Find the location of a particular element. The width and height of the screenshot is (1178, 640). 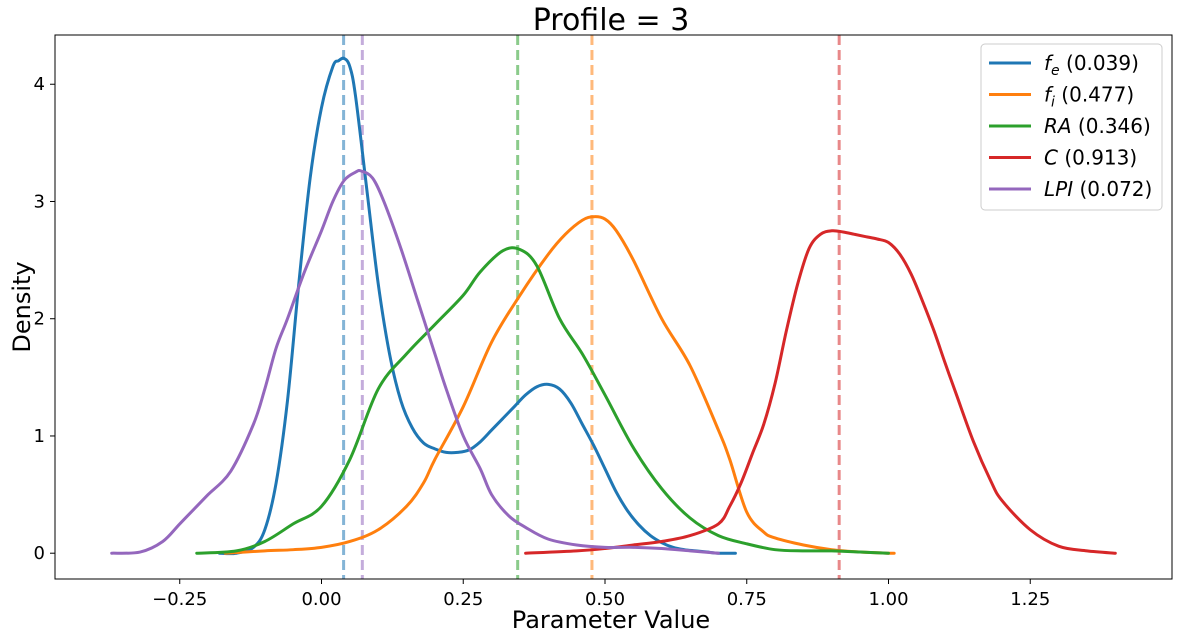

legend-box is located at coordinates (1071, 127).